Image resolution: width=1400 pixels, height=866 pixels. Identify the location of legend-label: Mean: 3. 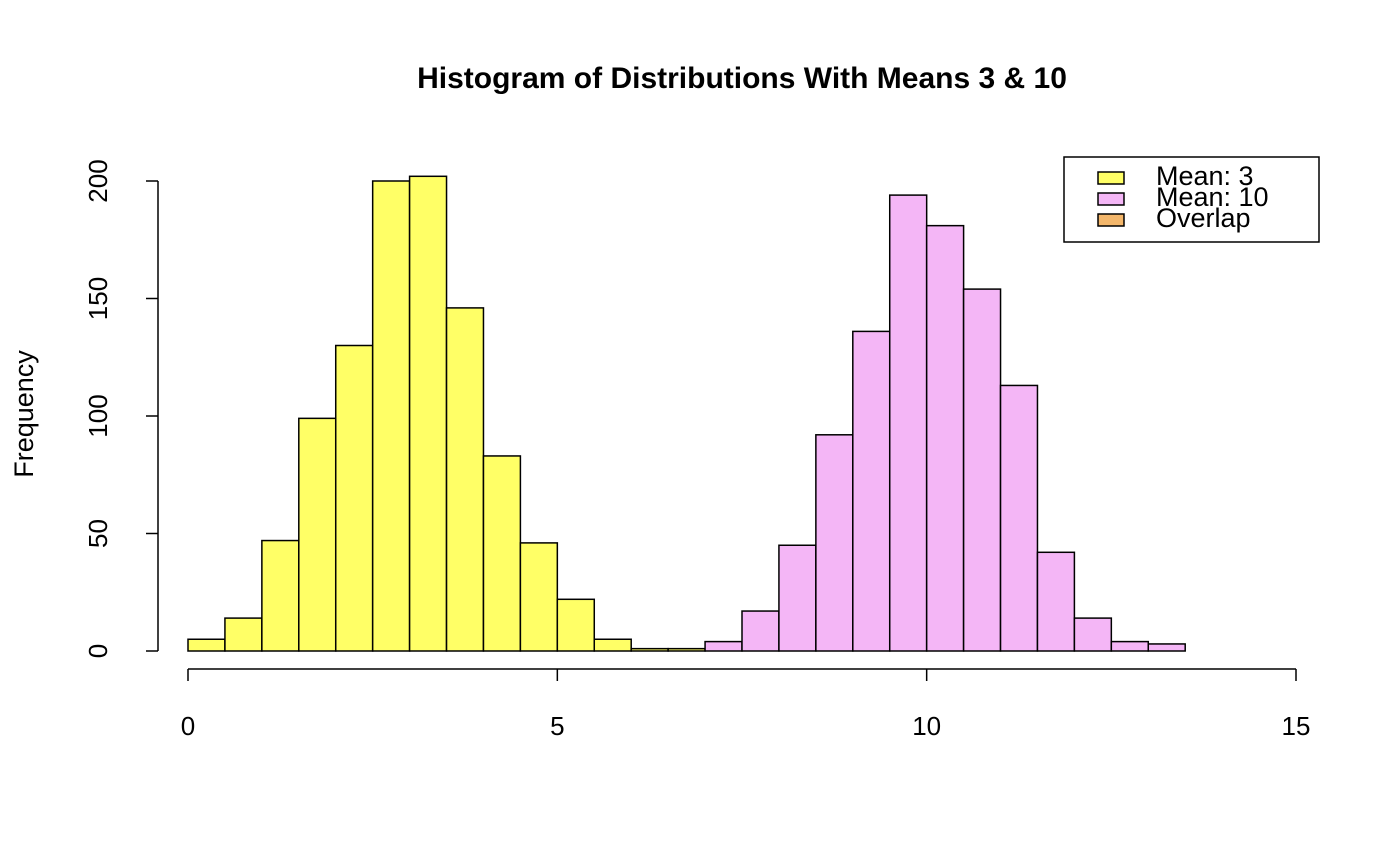
(1205, 176).